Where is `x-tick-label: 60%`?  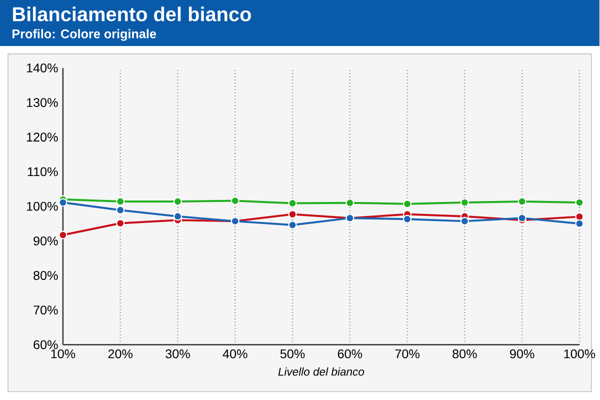 x-tick-label: 60% is located at coordinates (350, 354).